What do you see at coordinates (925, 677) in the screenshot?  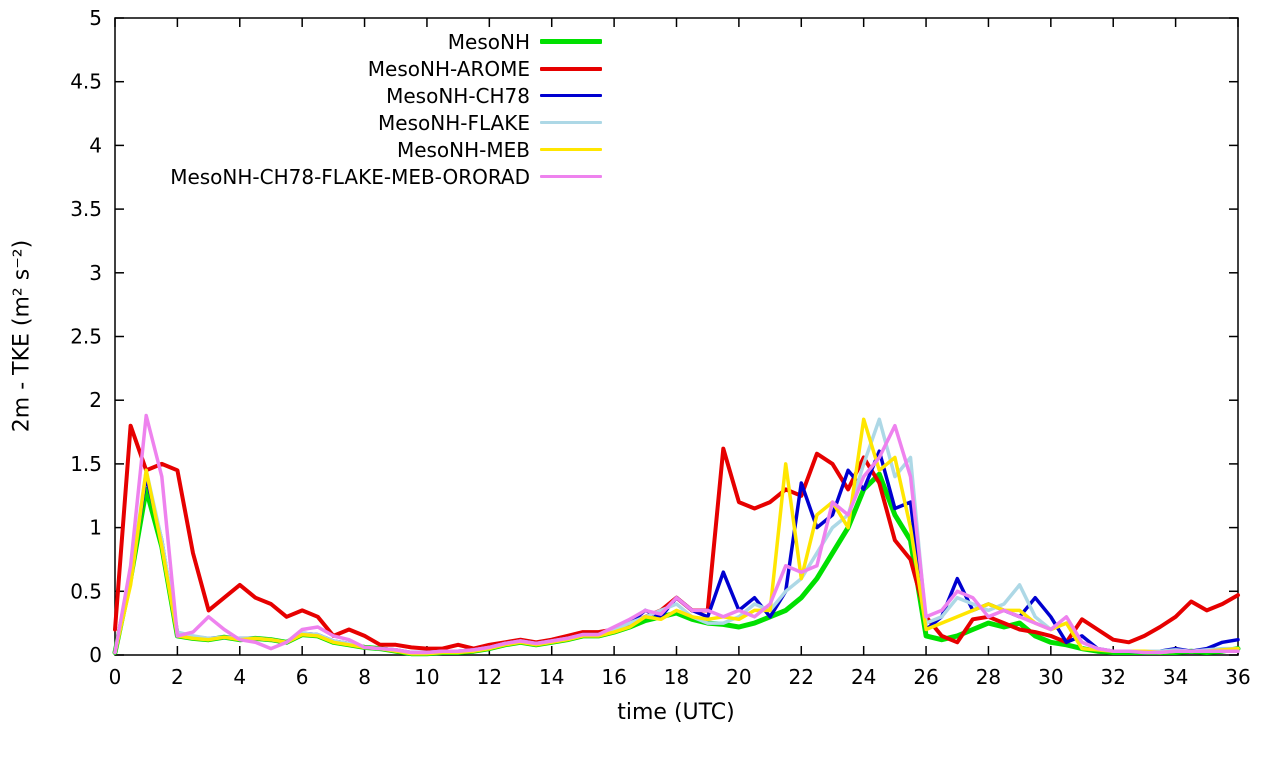 I see `x-tick-label: 26` at bounding box center [925, 677].